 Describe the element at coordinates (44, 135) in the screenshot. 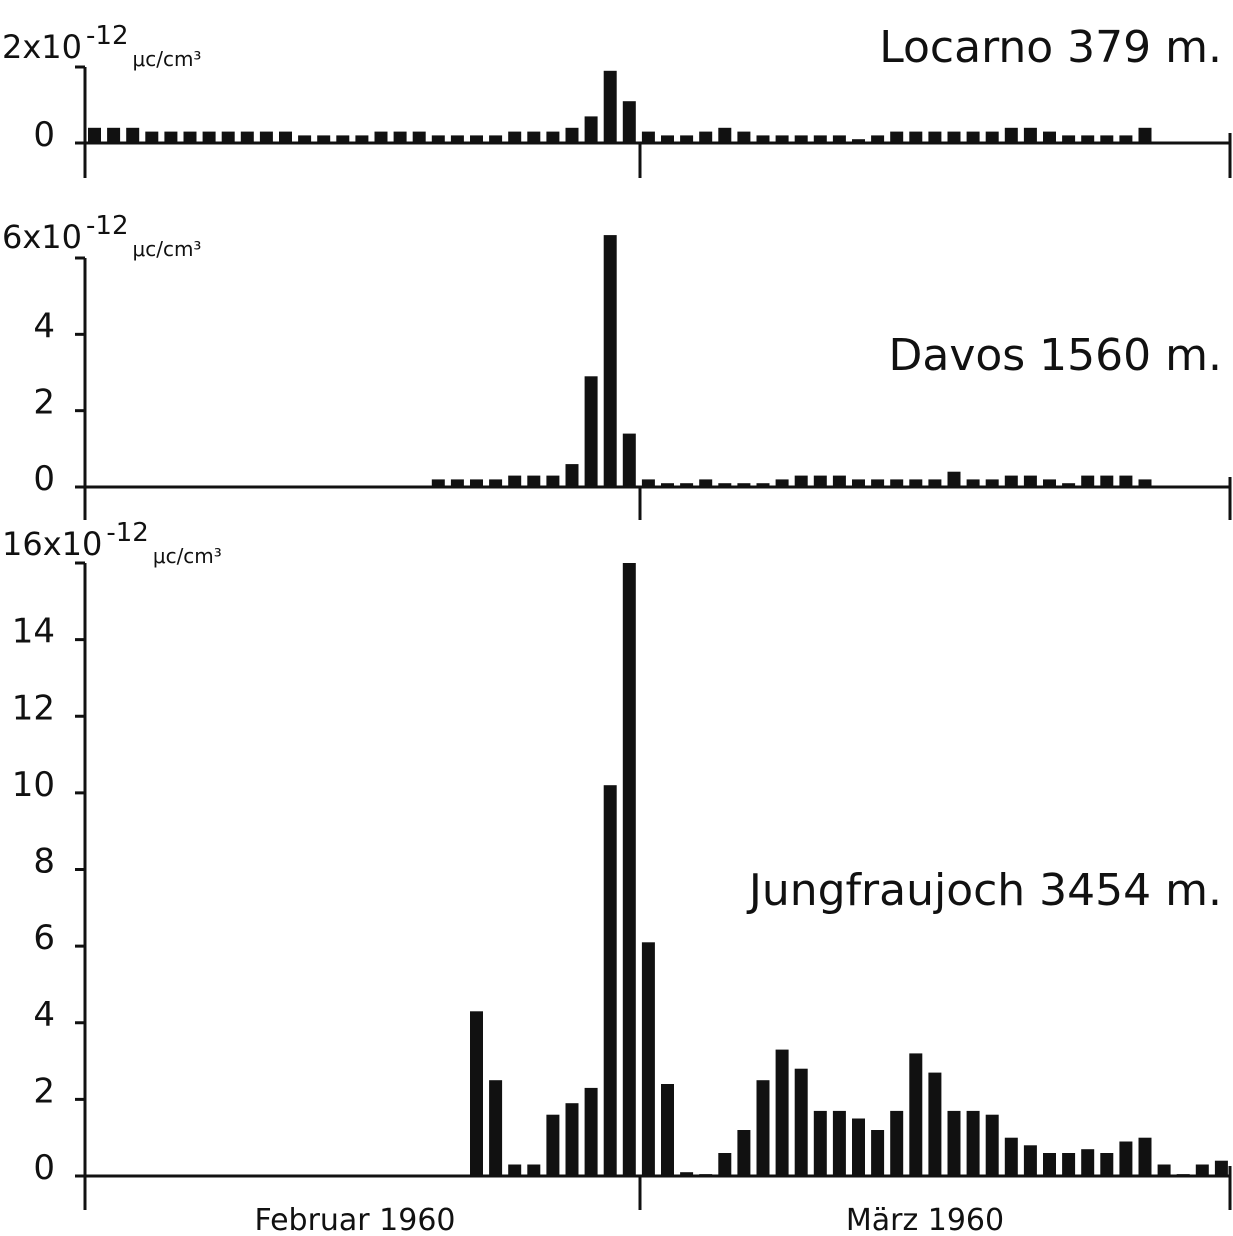

I see `y-tick-label: 0` at that location.